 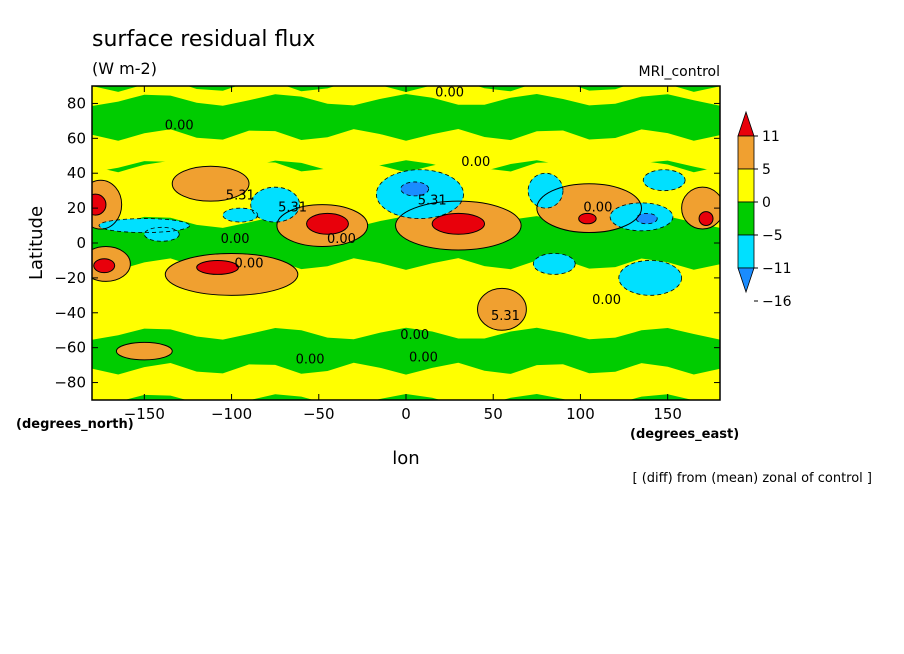 What do you see at coordinates (319, 414) in the screenshot?
I see `x-tick-label: −50` at bounding box center [319, 414].